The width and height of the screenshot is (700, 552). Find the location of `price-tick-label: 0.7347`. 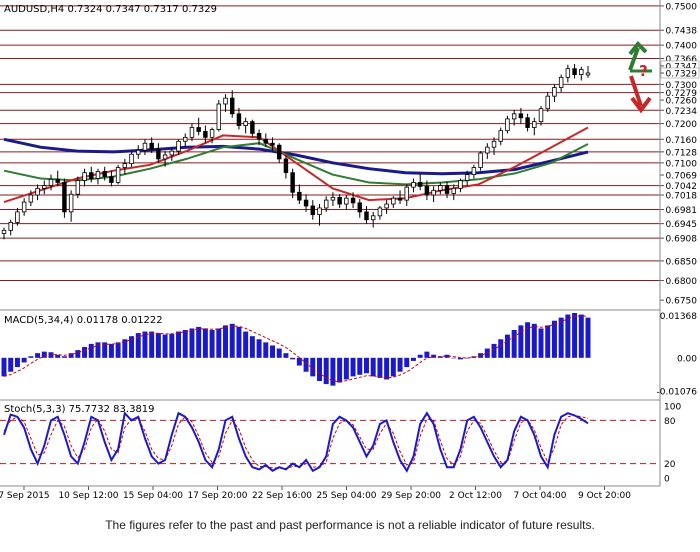

price-tick-label: 0.7347 is located at coordinates (682, 67).